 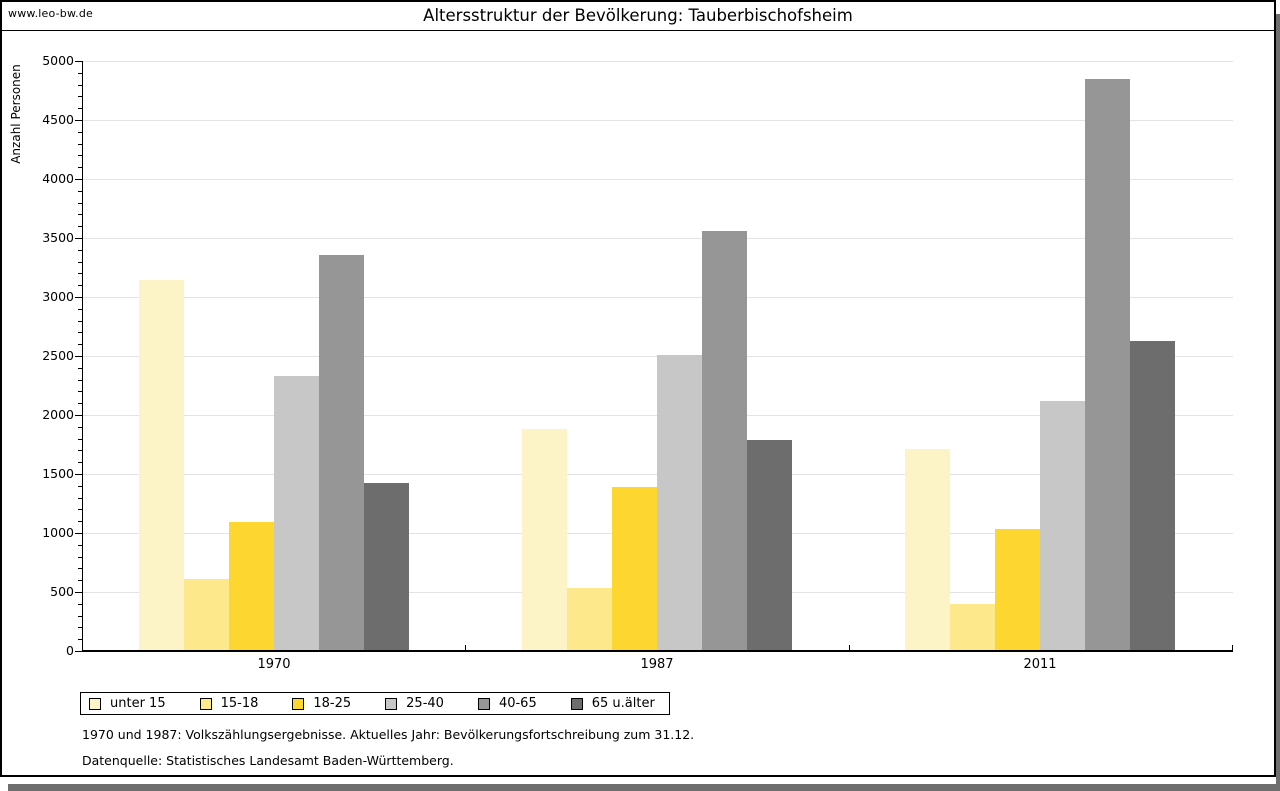 What do you see at coordinates (58, 414) in the screenshot?
I see `y-axis-tick-label-2000: 2000` at bounding box center [58, 414].